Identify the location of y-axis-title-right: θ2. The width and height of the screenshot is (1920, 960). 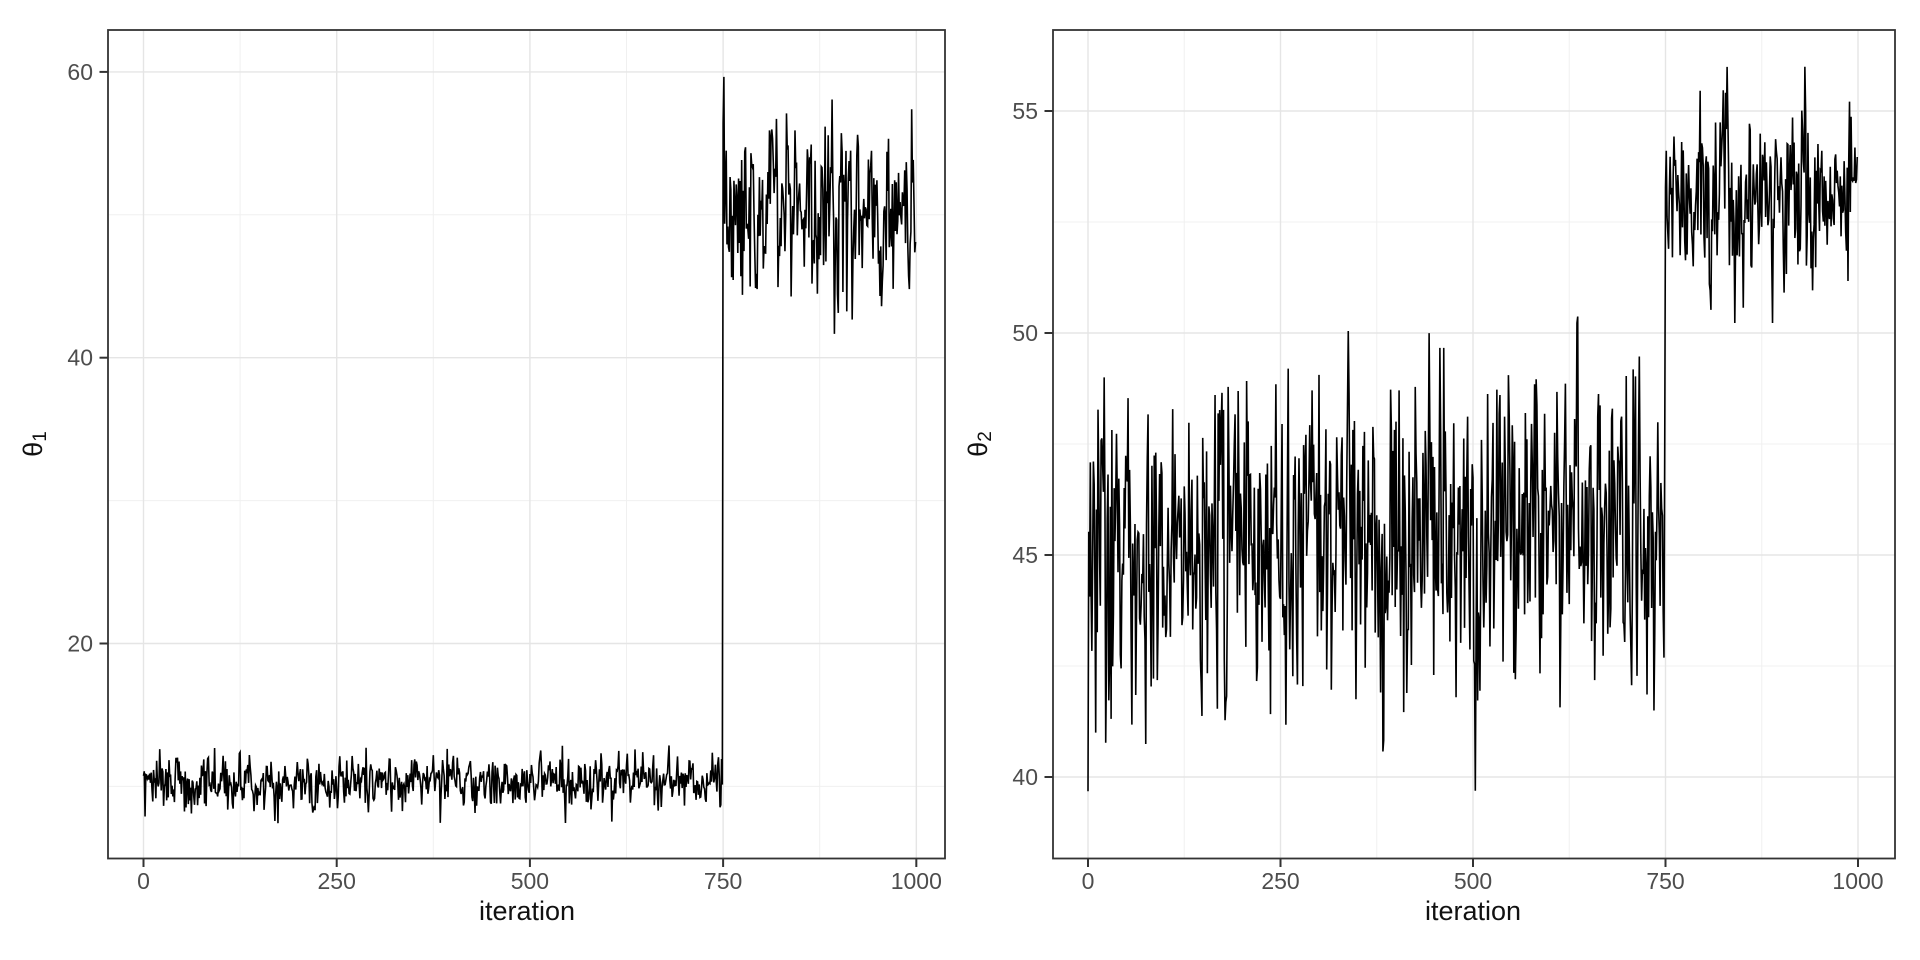
(979, 444).